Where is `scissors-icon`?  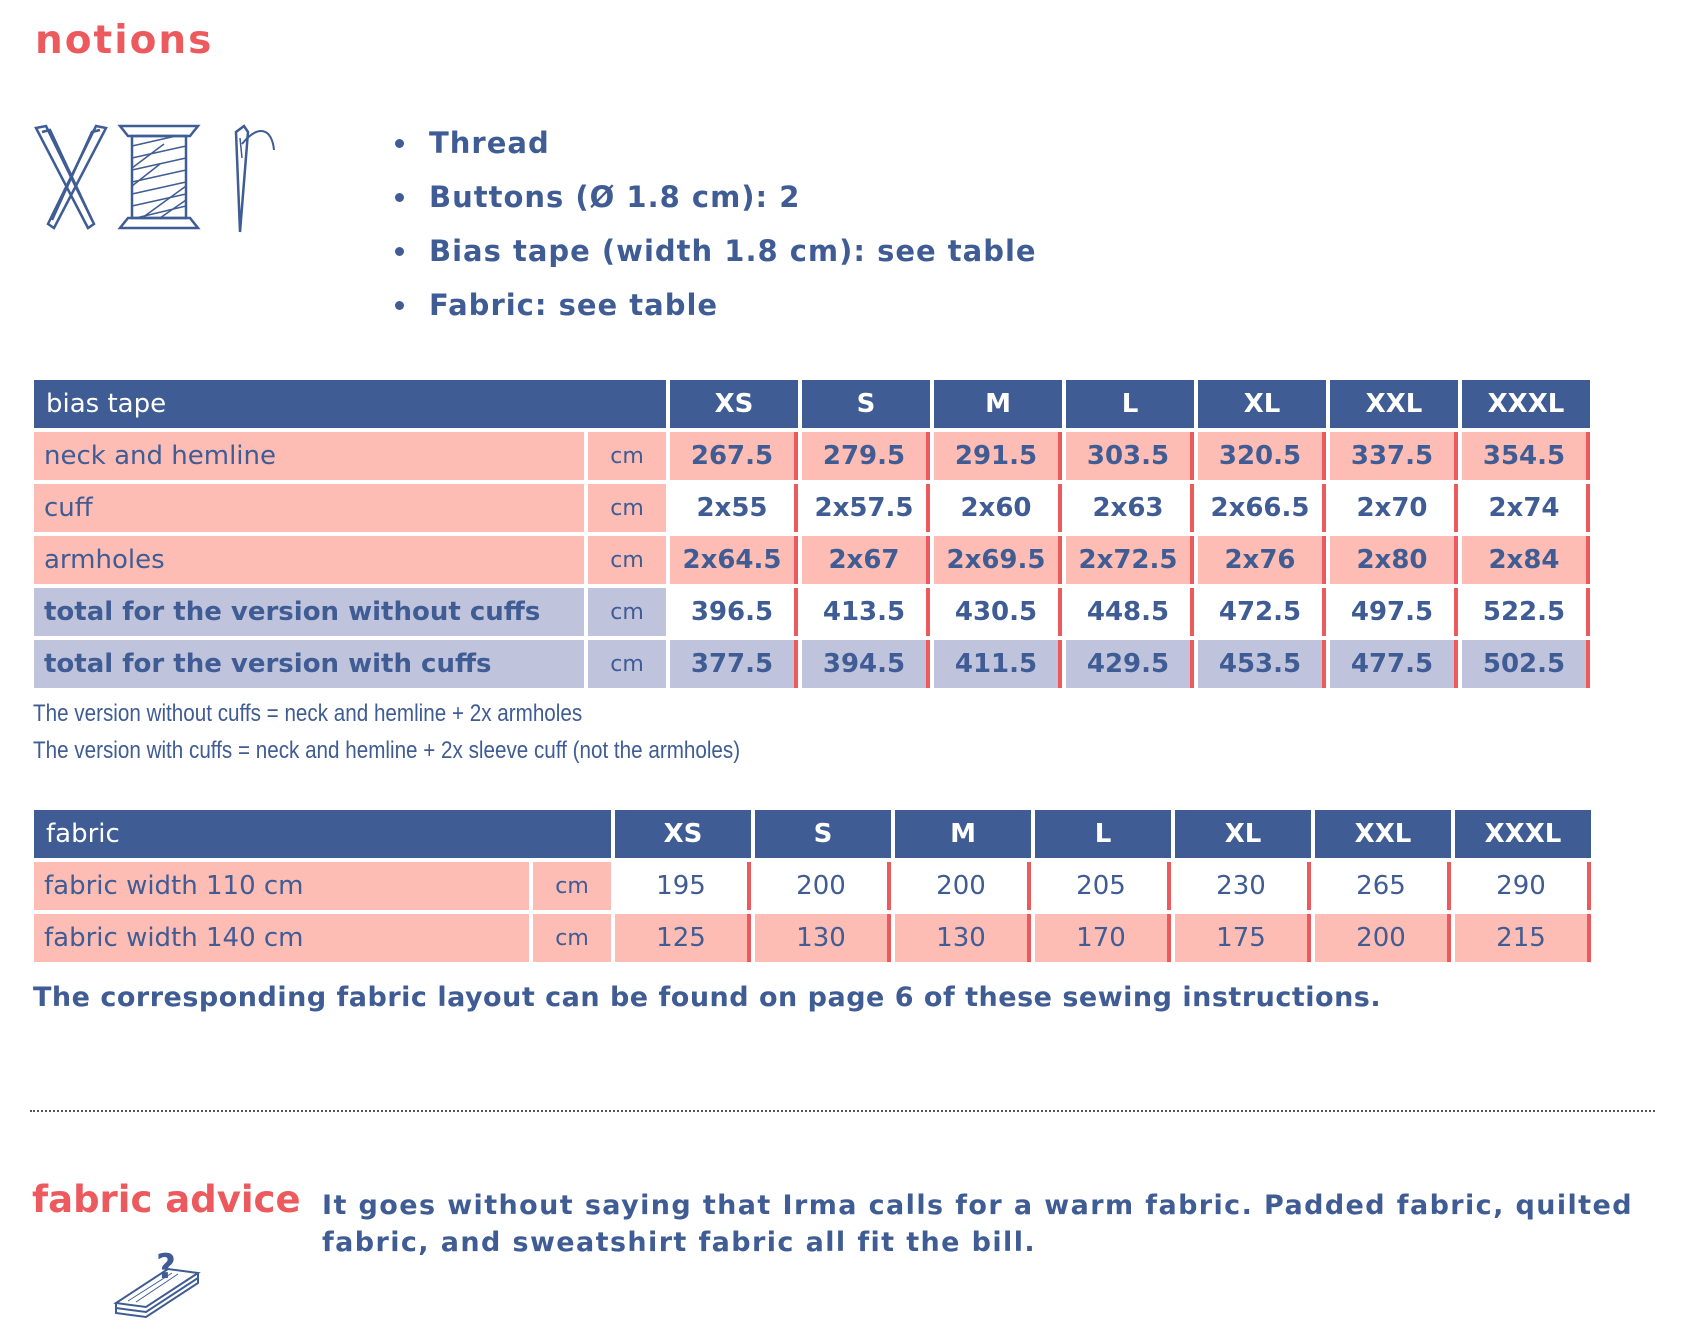 scissors-icon is located at coordinates (71, 177).